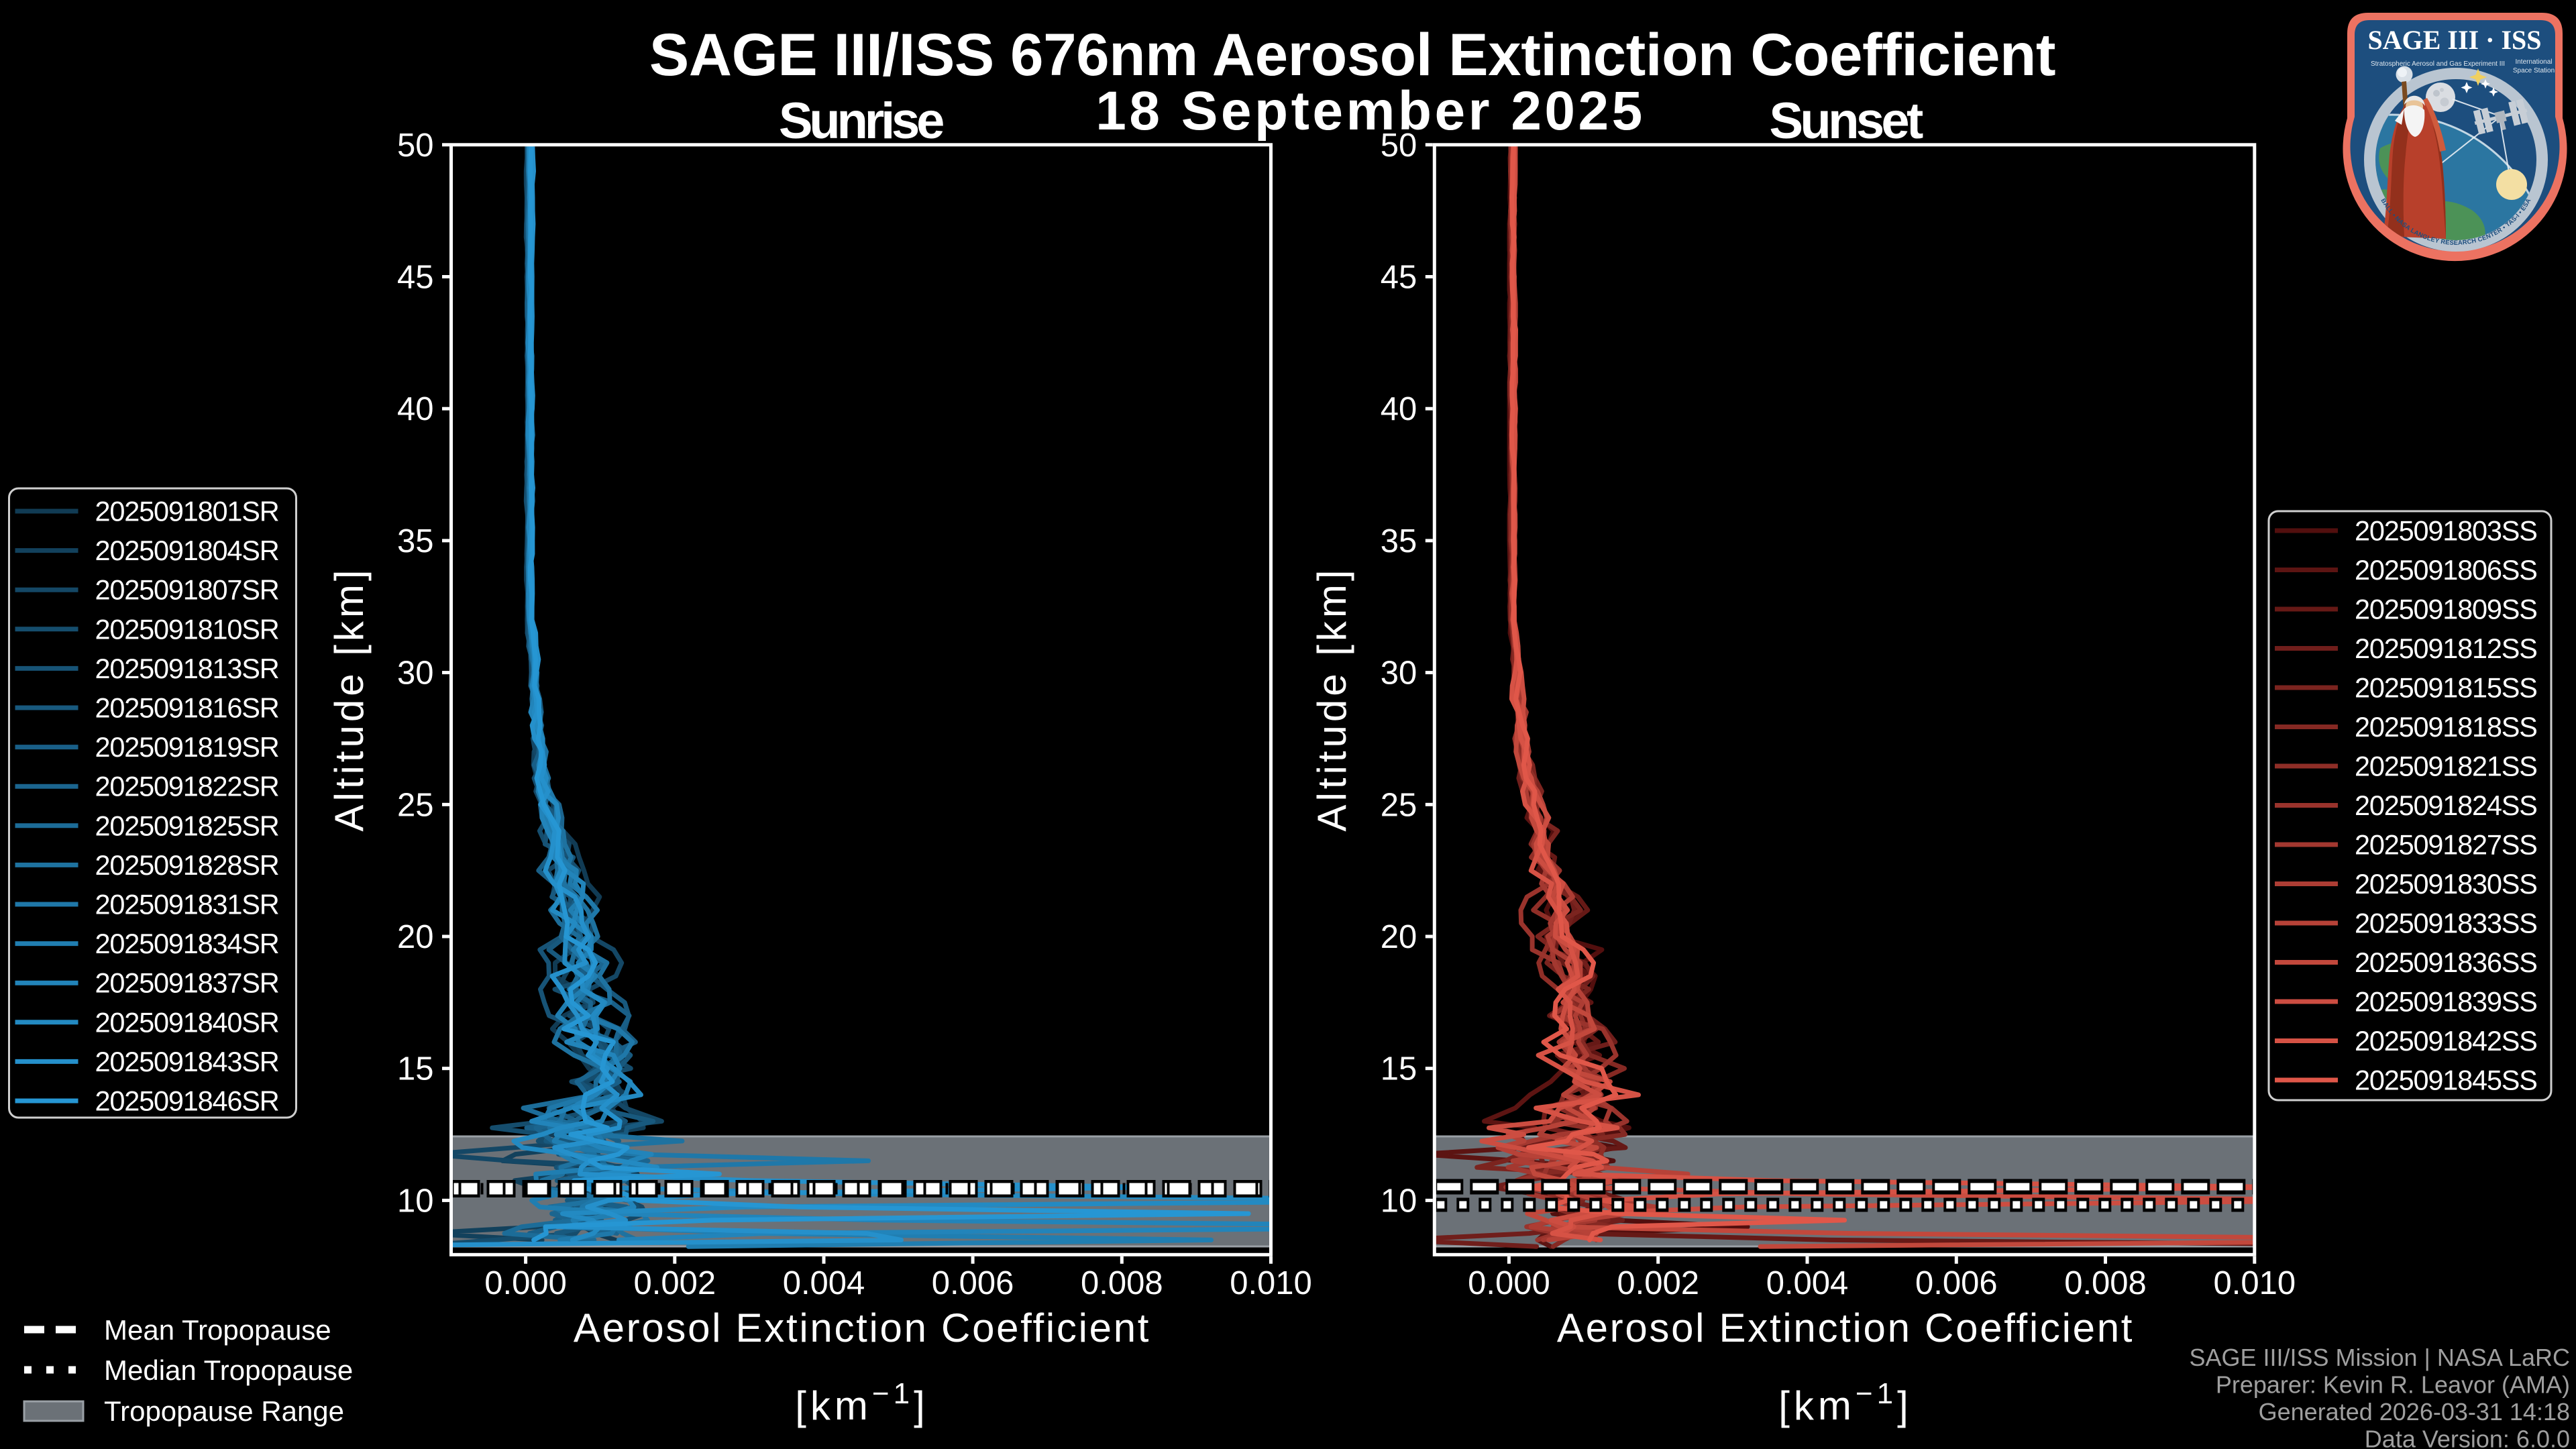 This screenshot has width=2576, height=1449. Describe the element at coordinates (224, 1411) in the screenshot. I see `svg-text: Tropopause Range` at that location.